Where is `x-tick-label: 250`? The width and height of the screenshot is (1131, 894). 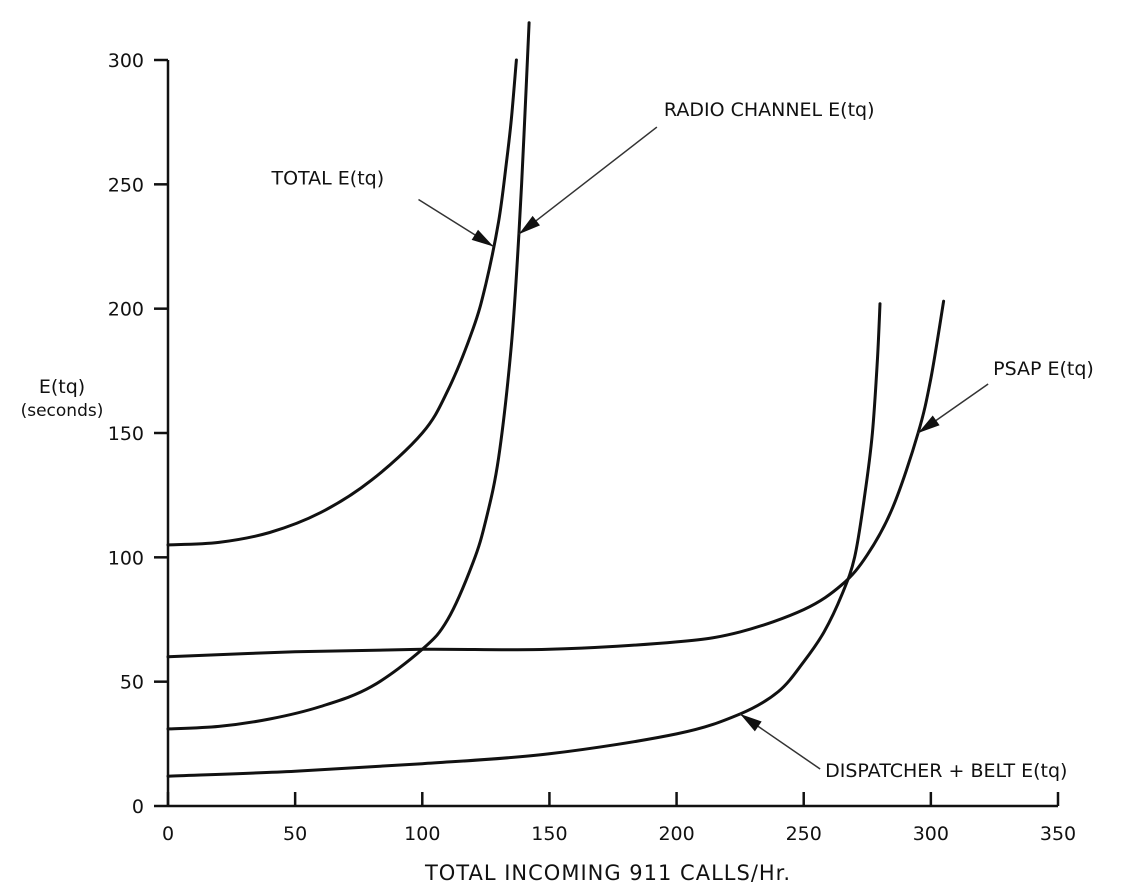 x-tick-label: 250 is located at coordinates (804, 834).